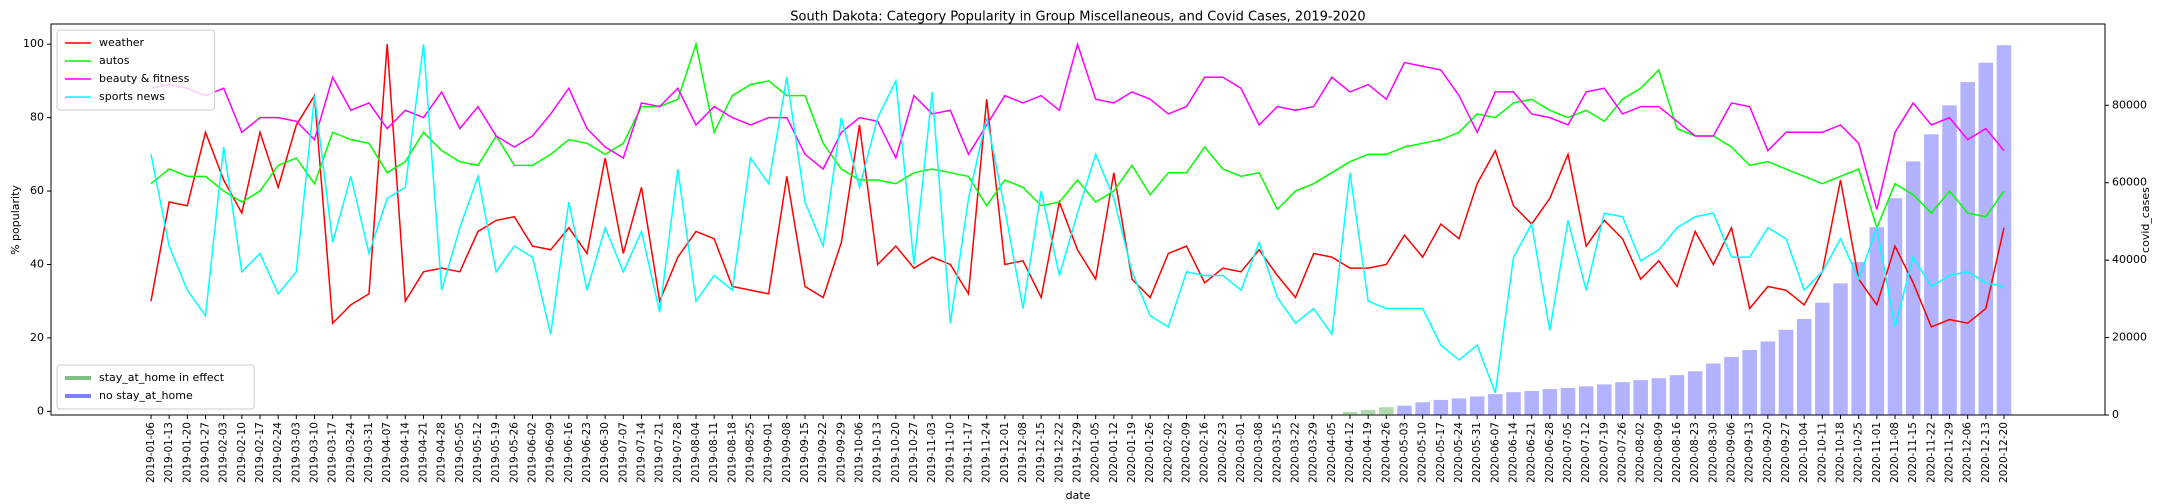 This screenshot has width=2160, height=504. What do you see at coordinates (187, 452) in the screenshot?
I see `x-tick-label: 2019-01-20` at bounding box center [187, 452].